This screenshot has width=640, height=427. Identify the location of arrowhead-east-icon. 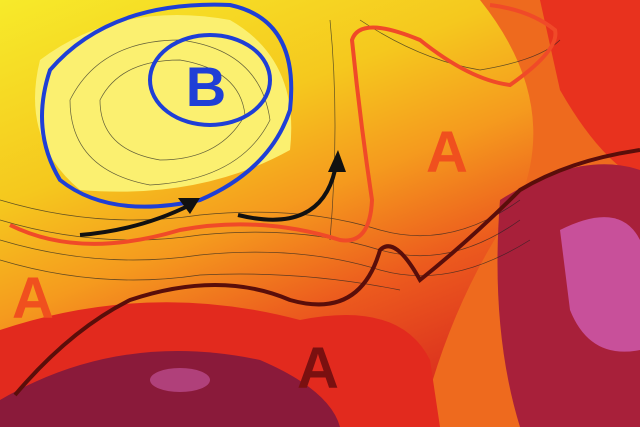
(337, 161).